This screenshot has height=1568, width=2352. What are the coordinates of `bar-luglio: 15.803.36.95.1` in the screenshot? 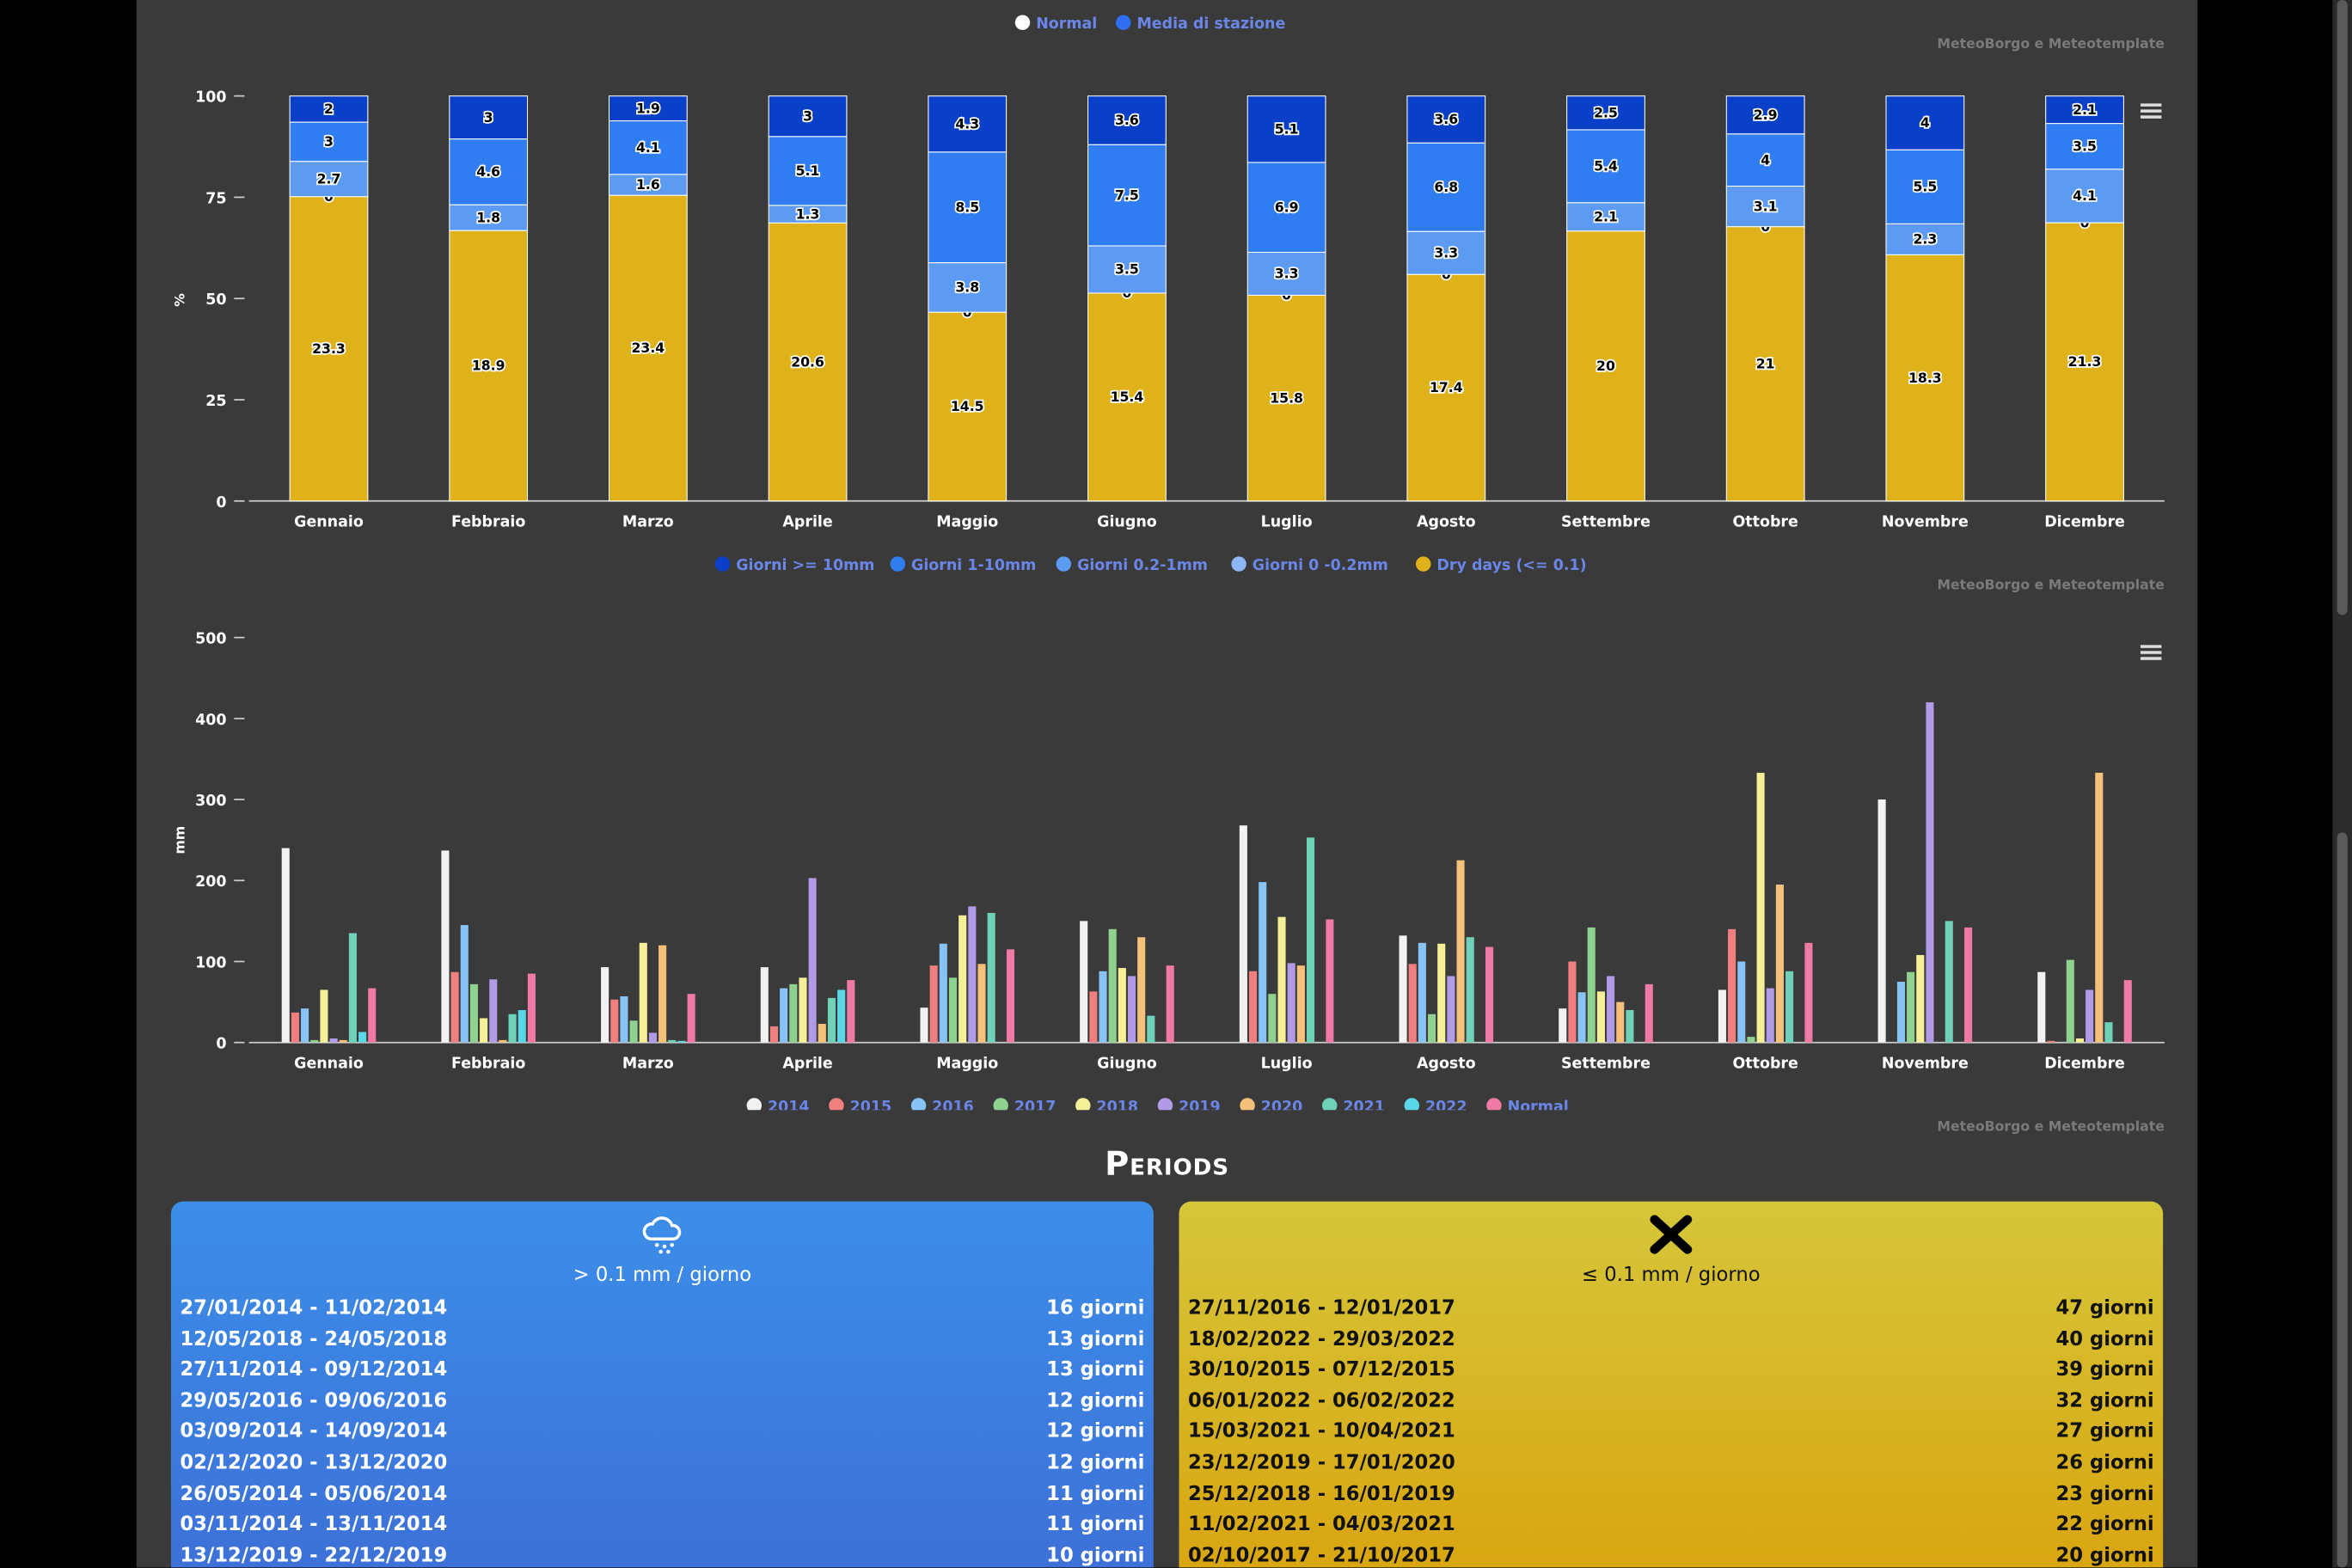 It's located at (1286, 298).